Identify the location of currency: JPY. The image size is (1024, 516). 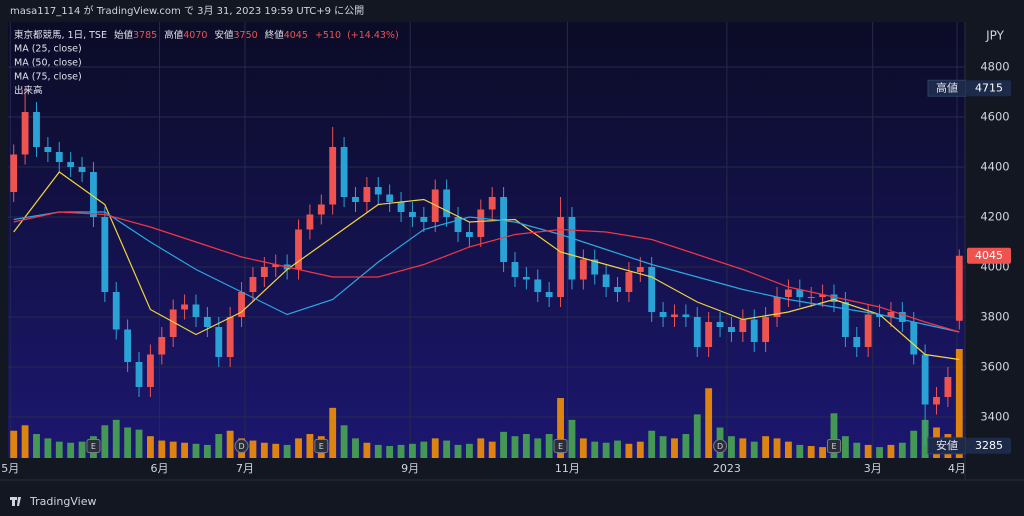
(995, 36).